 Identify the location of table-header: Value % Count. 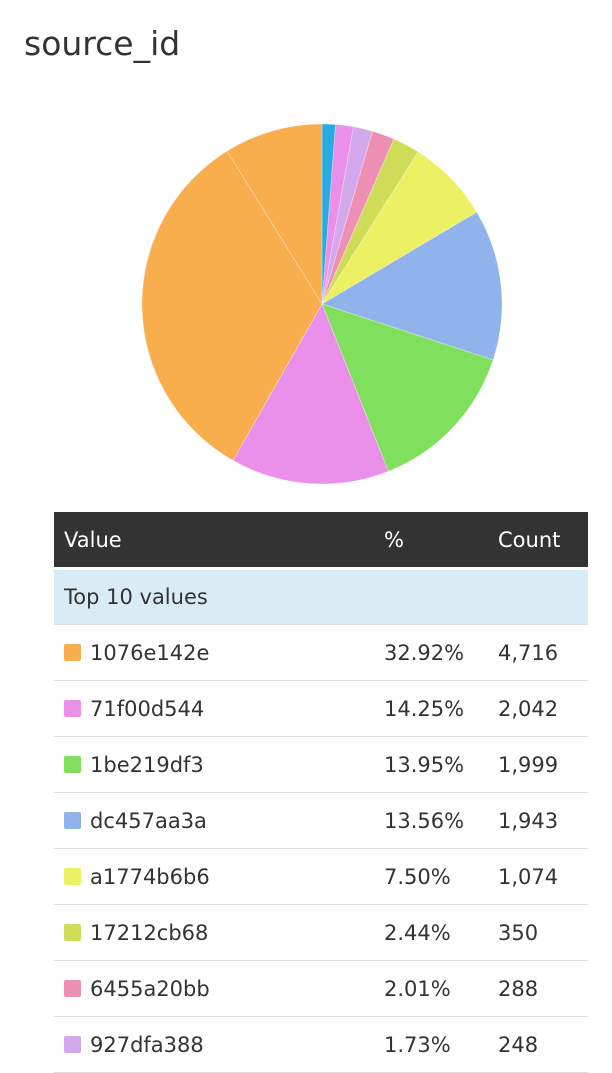
(321, 539).